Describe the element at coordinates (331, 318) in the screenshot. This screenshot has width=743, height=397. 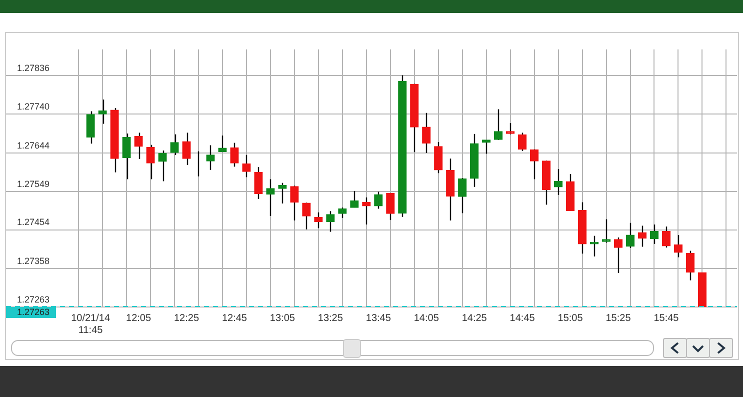
I see `x-tick-label: 13:25` at that location.